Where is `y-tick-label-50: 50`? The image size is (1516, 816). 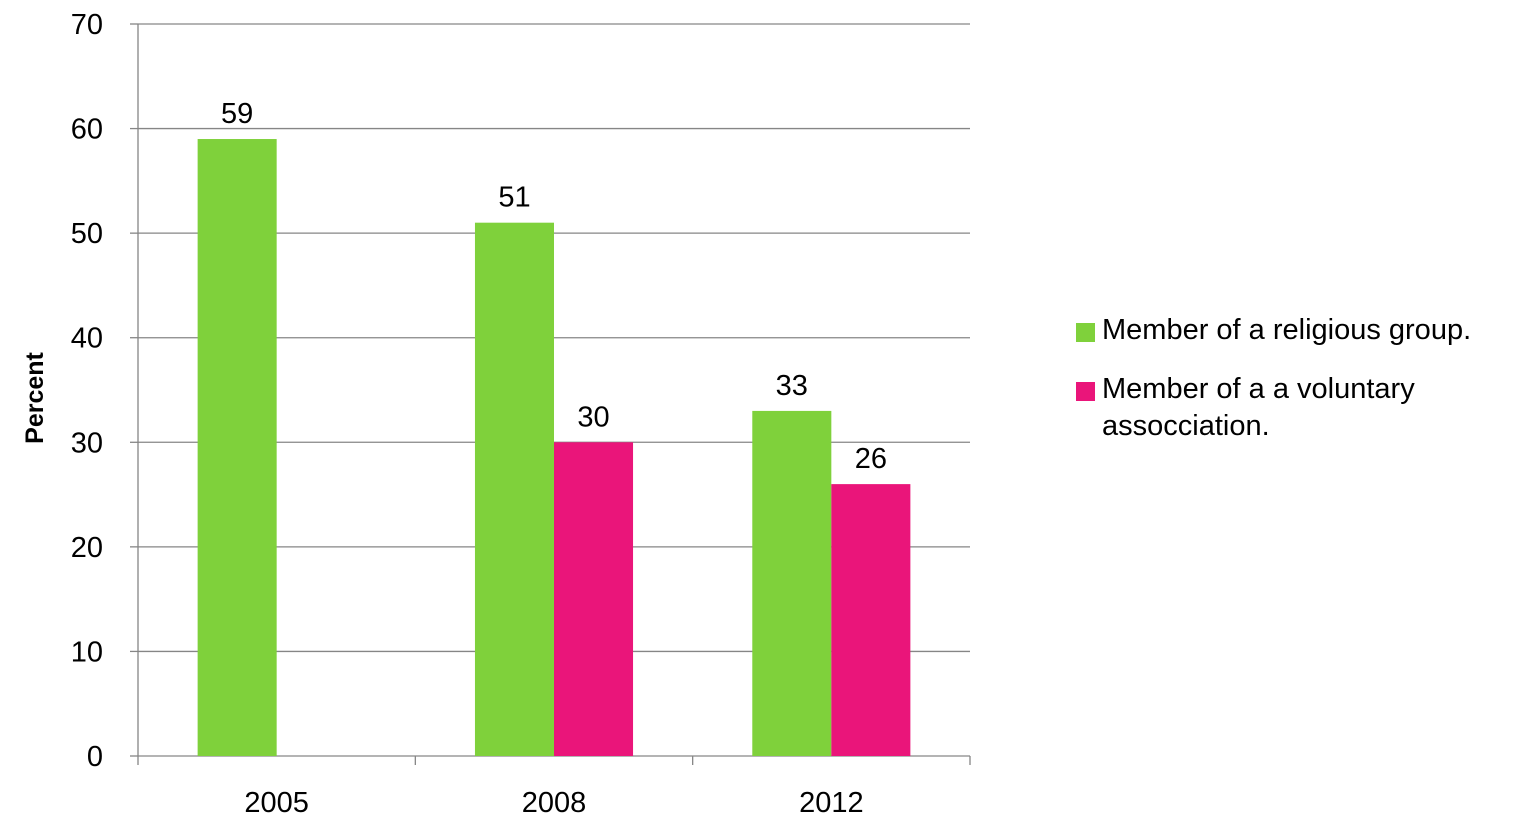
y-tick-label-50: 50 is located at coordinates (87, 234).